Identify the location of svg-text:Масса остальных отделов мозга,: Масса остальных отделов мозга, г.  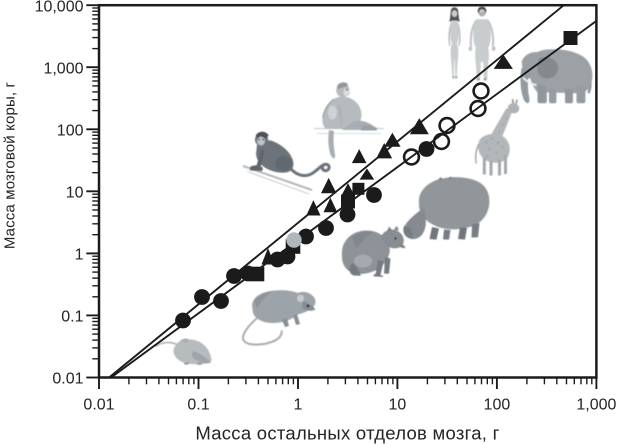
(347, 433).